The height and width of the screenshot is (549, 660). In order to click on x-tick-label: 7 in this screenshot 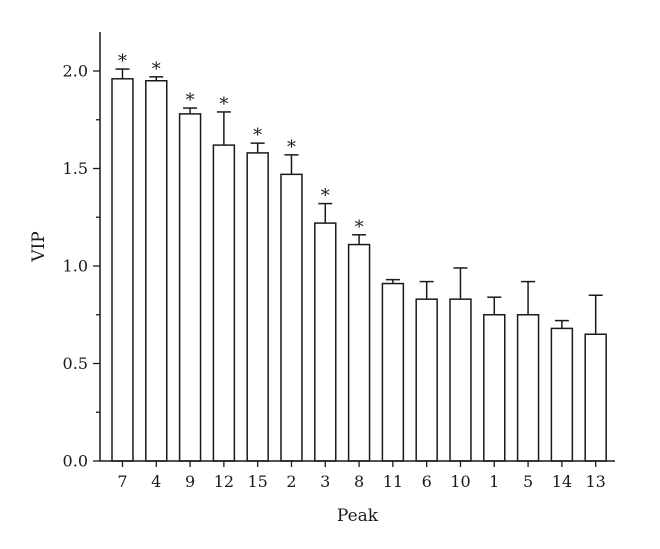, I will do `click(122, 481)`.